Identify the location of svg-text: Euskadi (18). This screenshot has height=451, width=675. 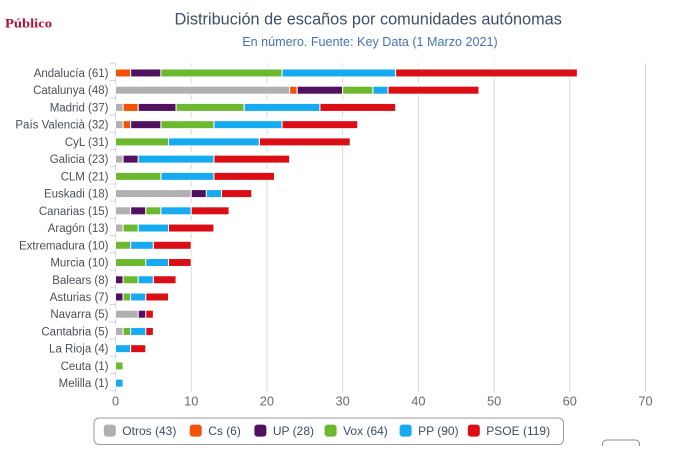
(76, 195).